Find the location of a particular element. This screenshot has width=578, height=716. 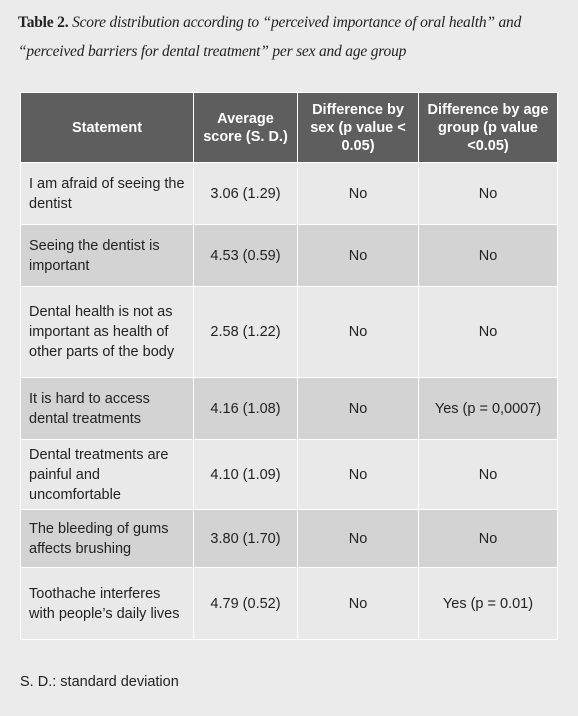

table-cell: I am afraid of seeing the dentist is located at coordinates (107, 193).